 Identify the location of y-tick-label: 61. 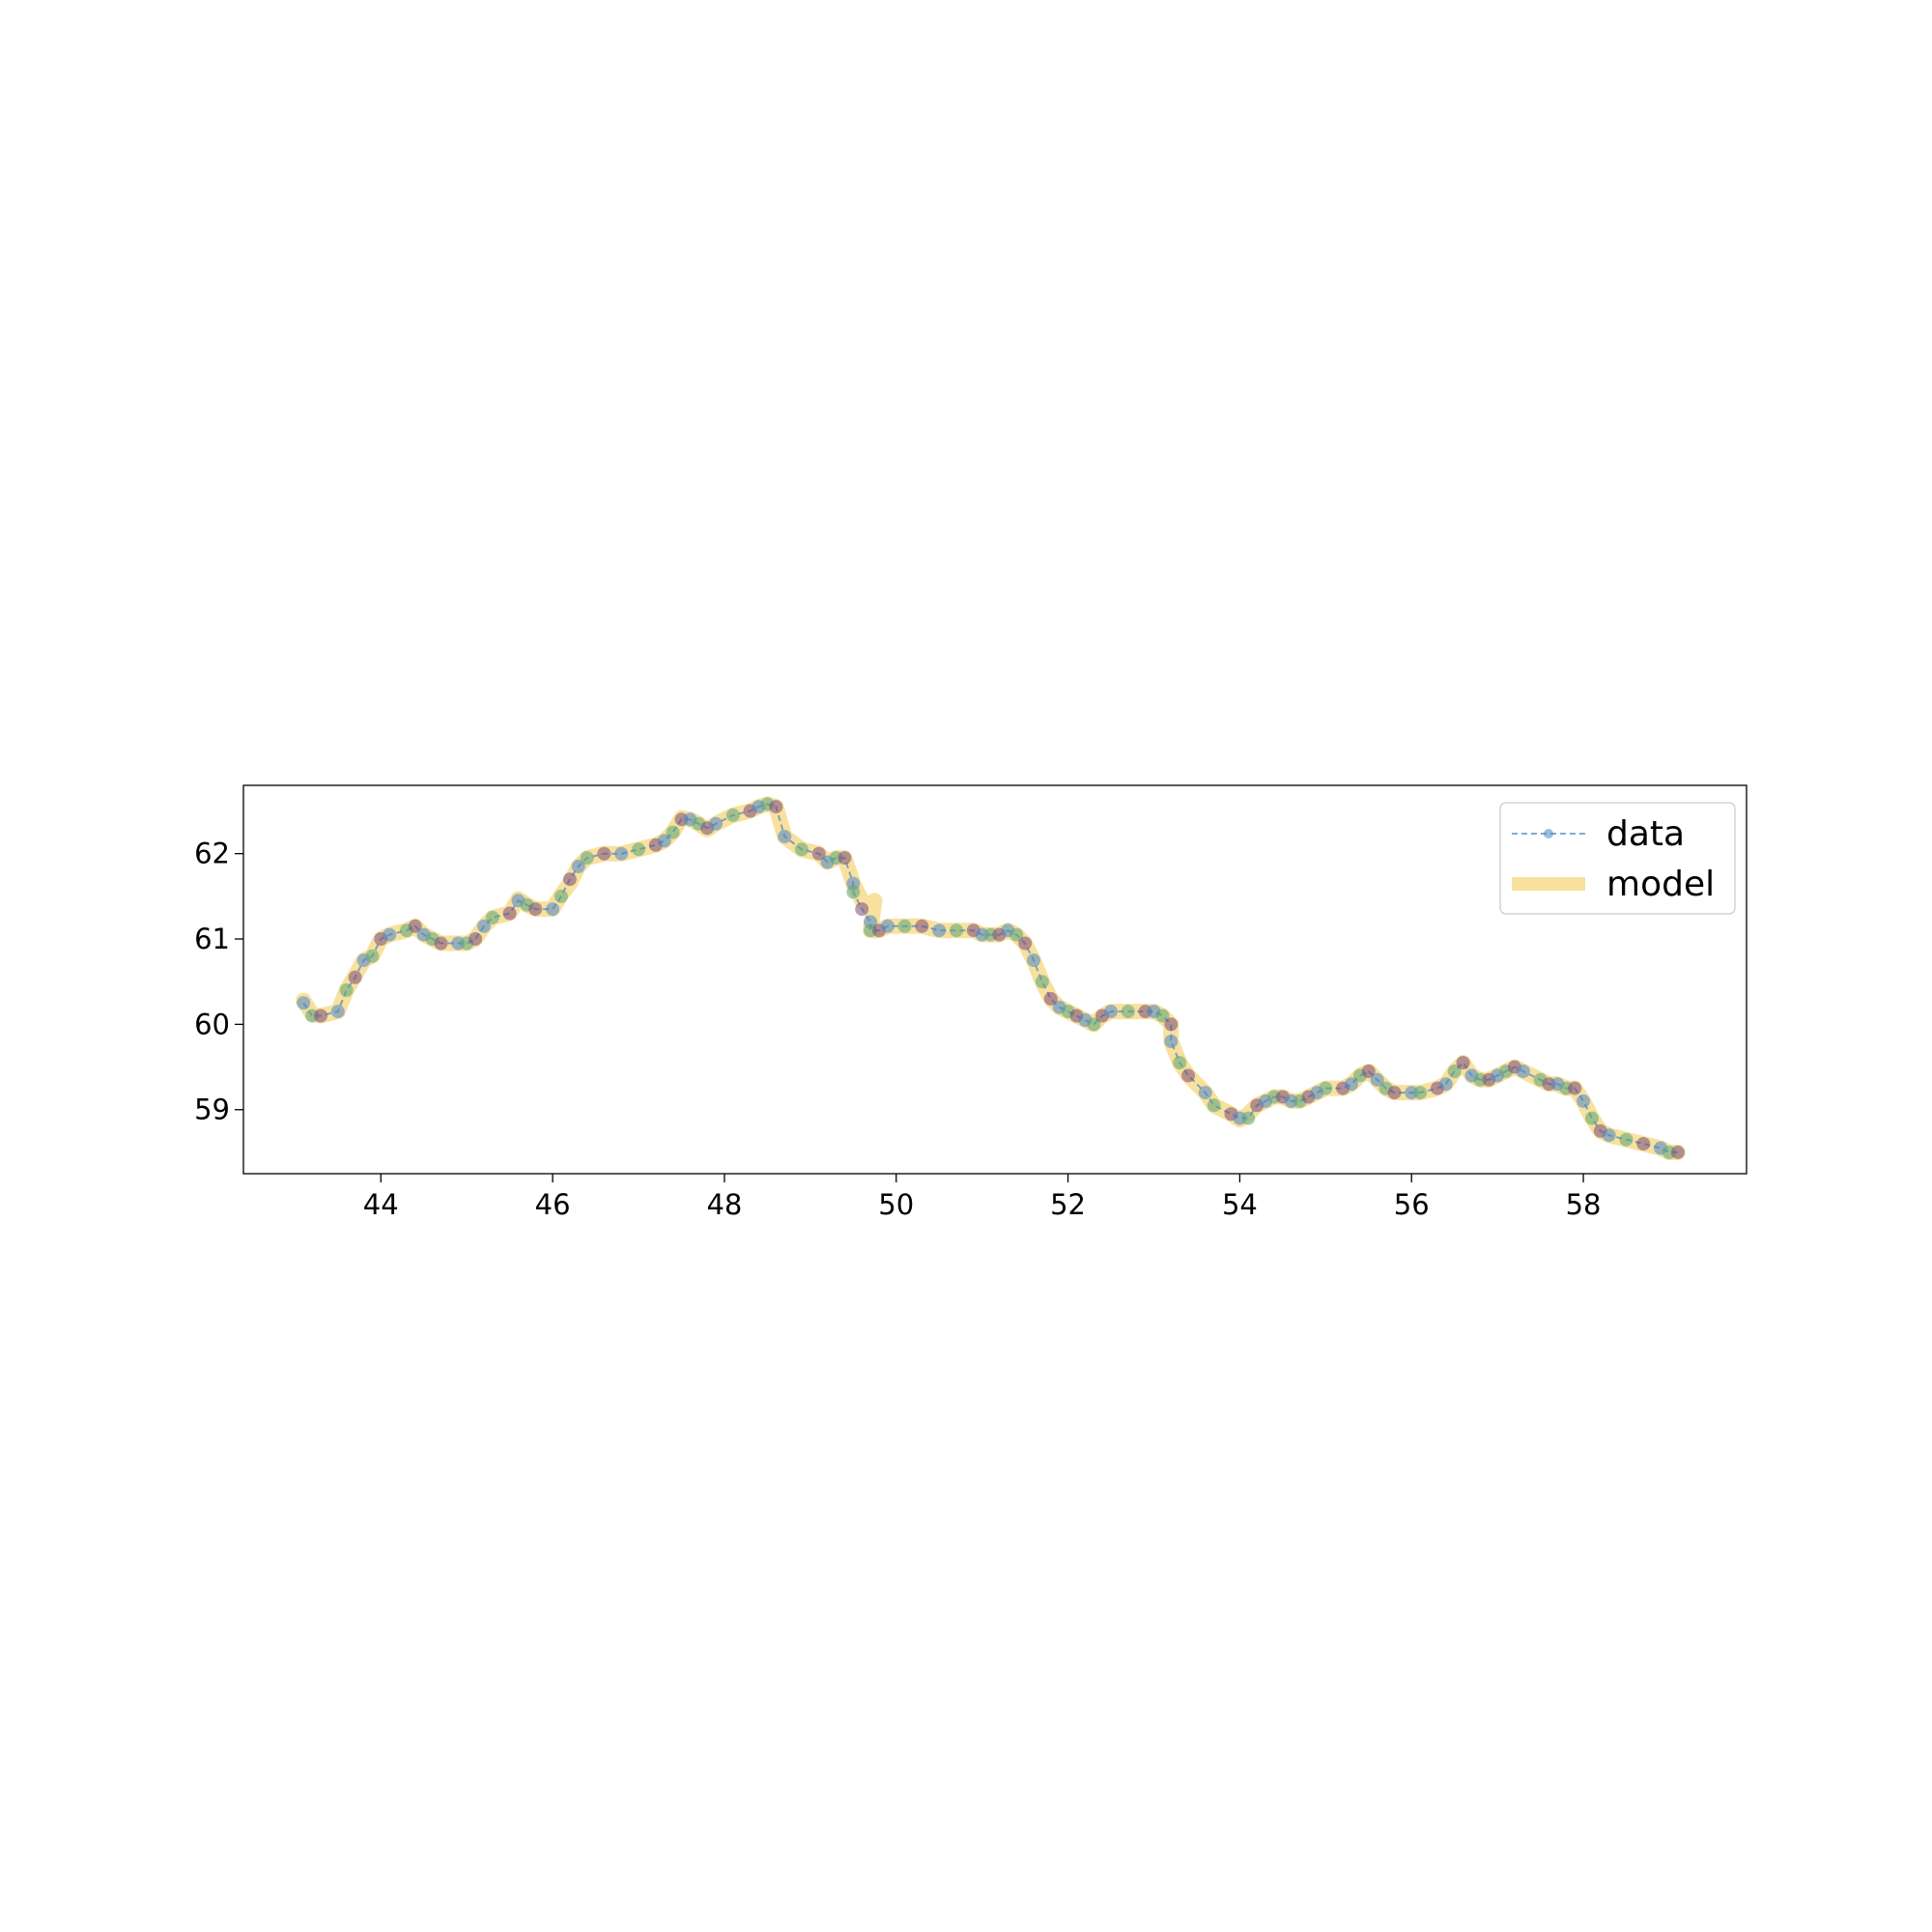
(212, 939).